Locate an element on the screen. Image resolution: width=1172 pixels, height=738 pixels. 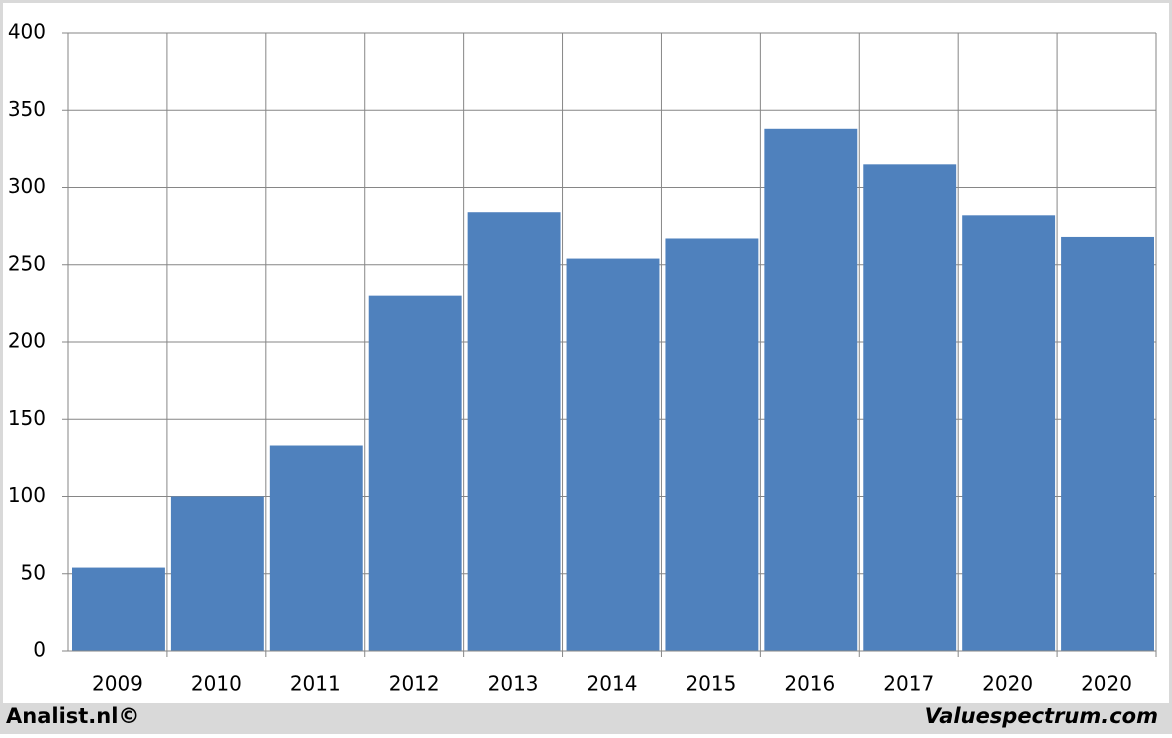
x-tick-label: 2013 is located at coordinates (513, 684).